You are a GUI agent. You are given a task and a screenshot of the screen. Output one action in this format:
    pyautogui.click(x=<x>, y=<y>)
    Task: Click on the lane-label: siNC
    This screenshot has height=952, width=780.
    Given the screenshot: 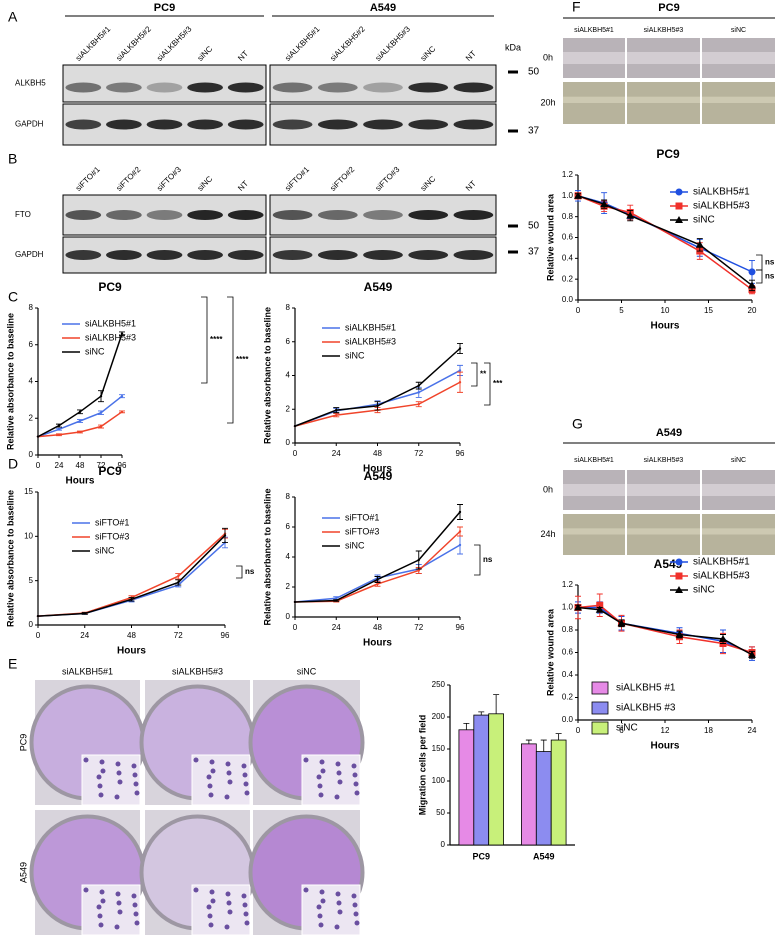 What is the action you would take?
    pyautogui.click(x=205, y=183)
    